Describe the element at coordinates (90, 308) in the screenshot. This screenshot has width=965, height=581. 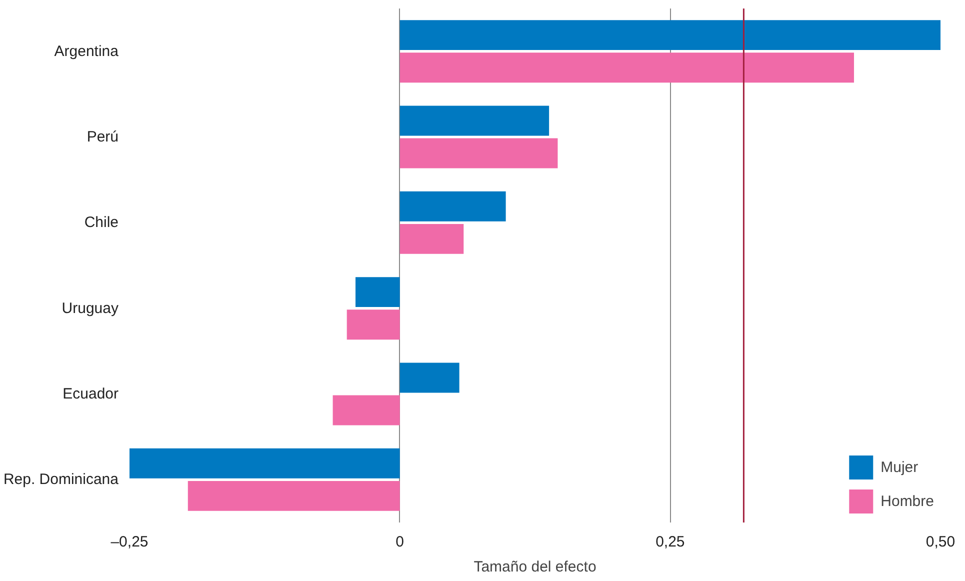
I see `y-tick-label: Uruguay` at that location.